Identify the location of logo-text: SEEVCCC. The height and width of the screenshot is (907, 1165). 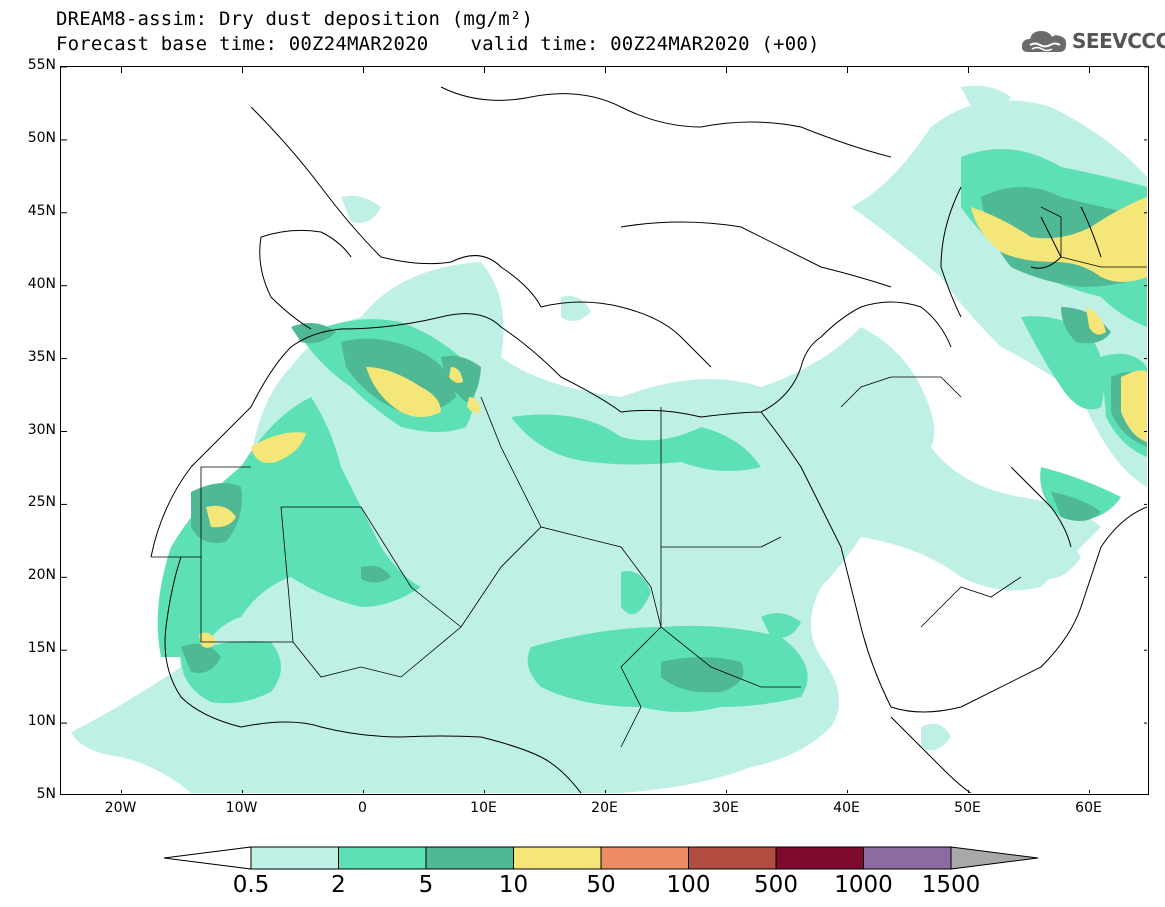
(1118, 41).